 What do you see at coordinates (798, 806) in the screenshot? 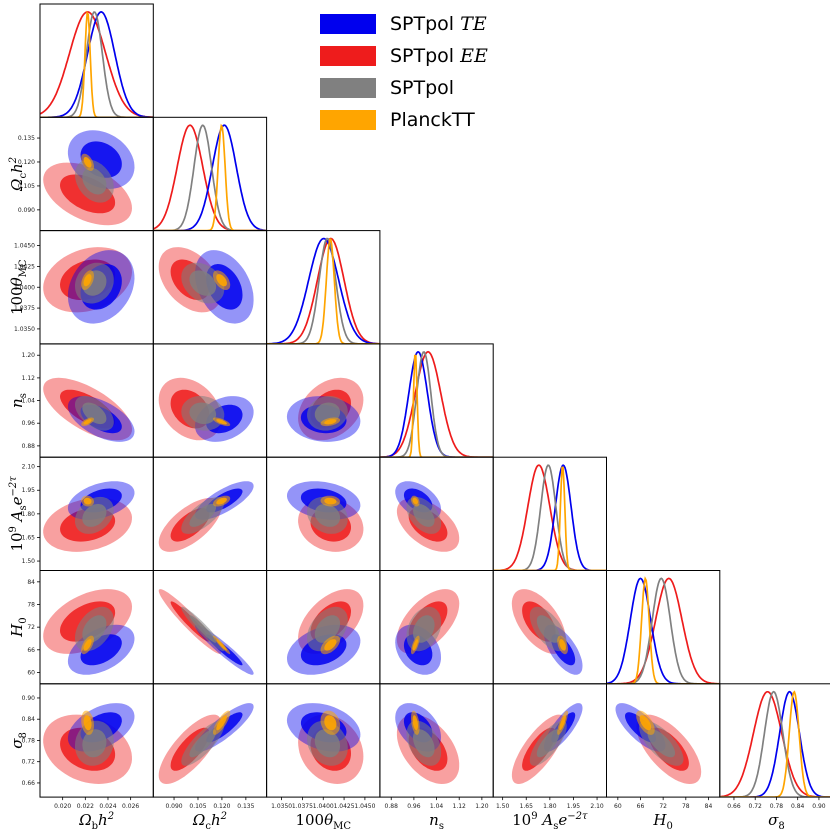
I see `x-tick-label: 0.84` at bounding box center [798, 806].